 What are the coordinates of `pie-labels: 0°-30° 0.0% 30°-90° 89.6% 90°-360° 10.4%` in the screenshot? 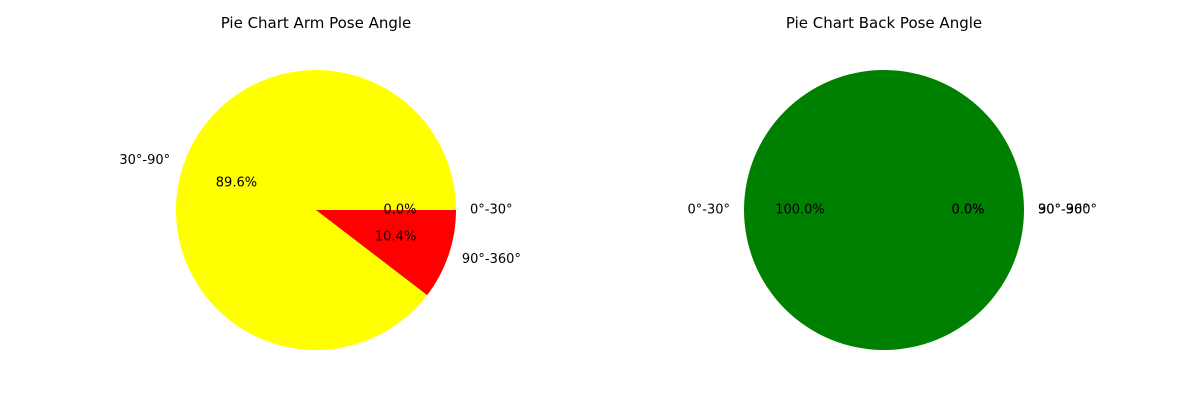 It's located at (320, 210).